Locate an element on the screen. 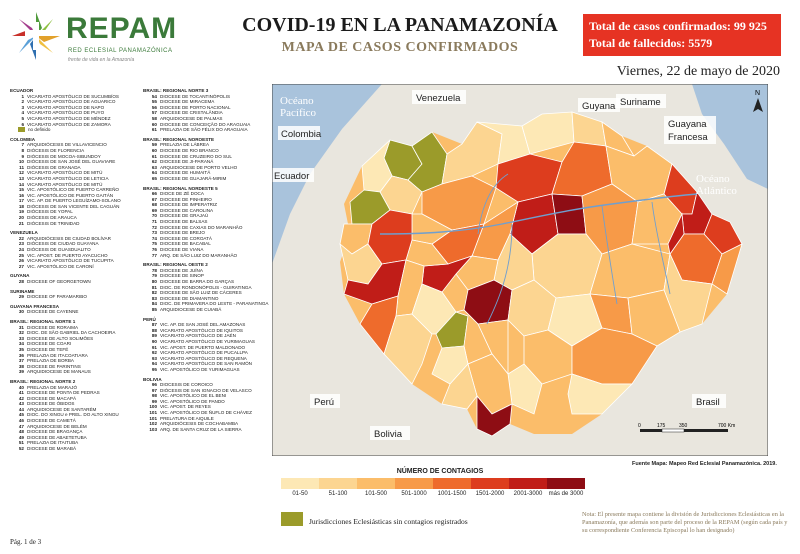 The image size is (800, 554). list-item: 41 DIOCESE DE PONTA DE PEDRAS is located at coordinates (72, 393).